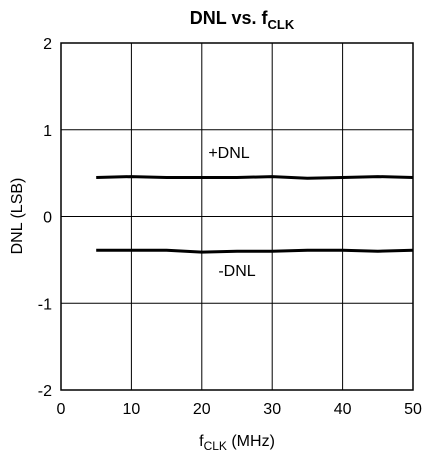 This screenshot has width=423, height=454. What do you see at coordinates (343, 409) in the screenshot?
I see `x-tick-label: 40` at bounding box center [343, 409].